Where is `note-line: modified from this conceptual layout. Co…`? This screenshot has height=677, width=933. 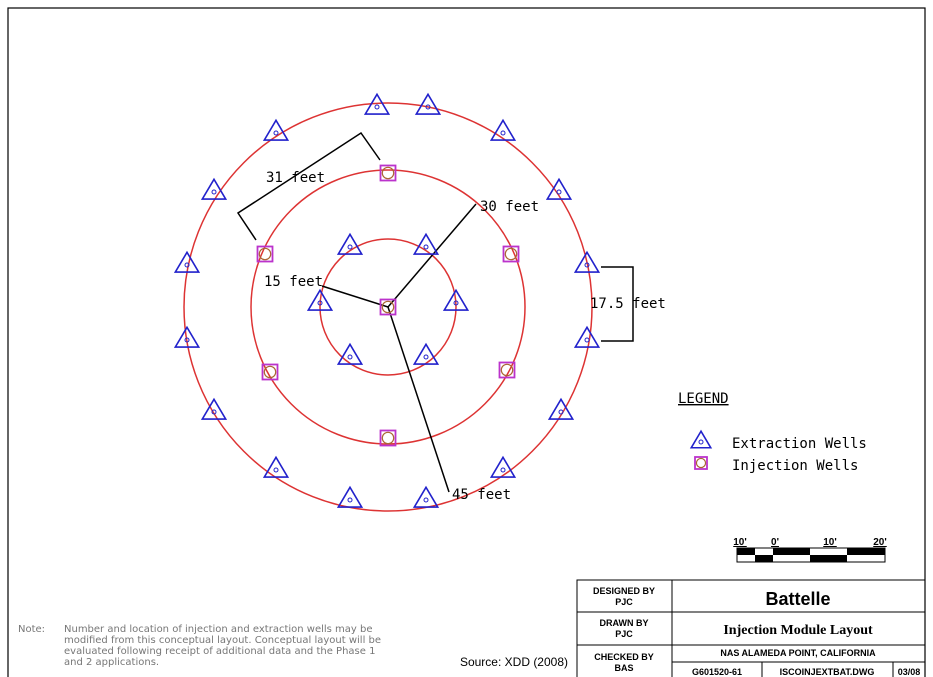
note-line: modified from this conceptual layout. Co… is located at coordinates (222, 640).